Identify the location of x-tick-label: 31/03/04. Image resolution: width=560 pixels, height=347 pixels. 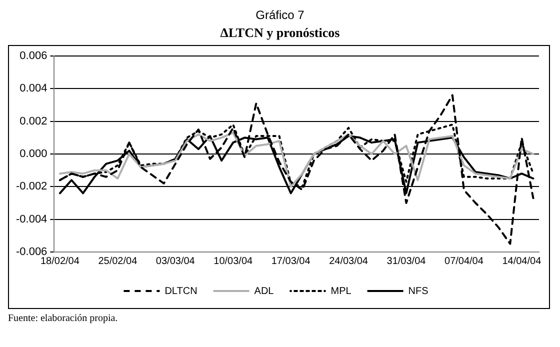
(406, 261).